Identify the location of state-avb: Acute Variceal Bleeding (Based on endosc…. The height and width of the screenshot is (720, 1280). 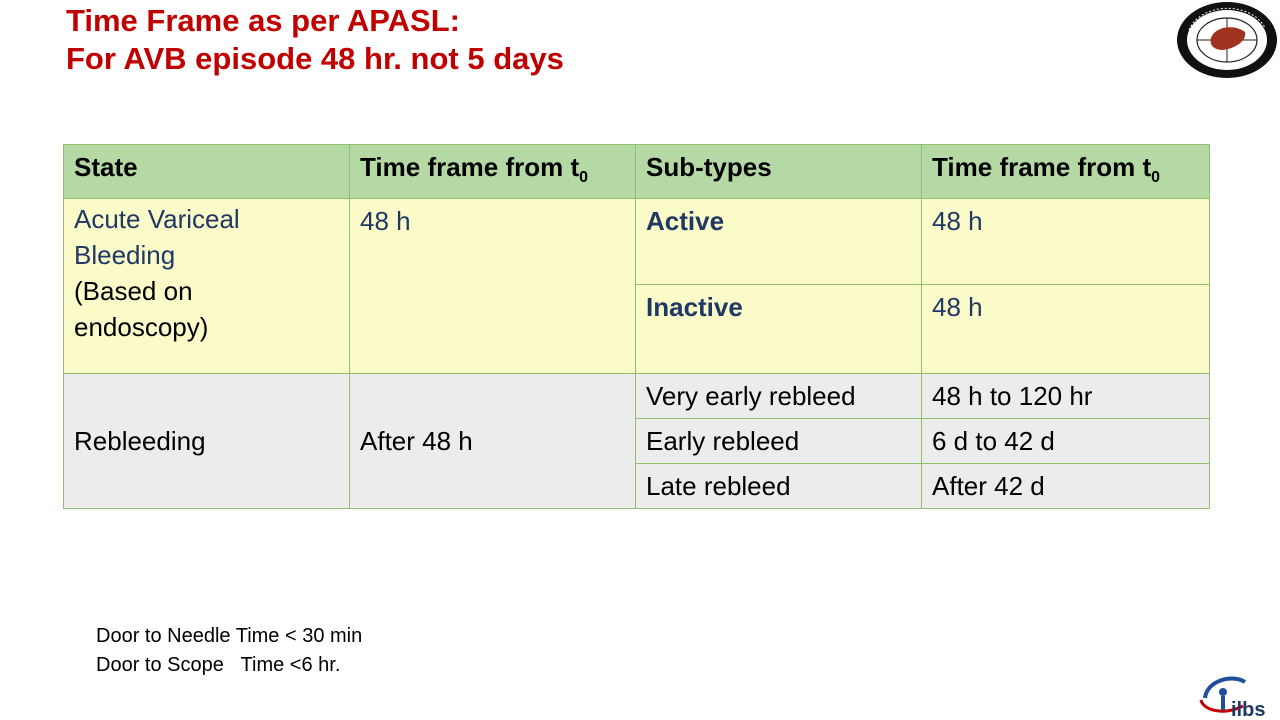
(206, 286).